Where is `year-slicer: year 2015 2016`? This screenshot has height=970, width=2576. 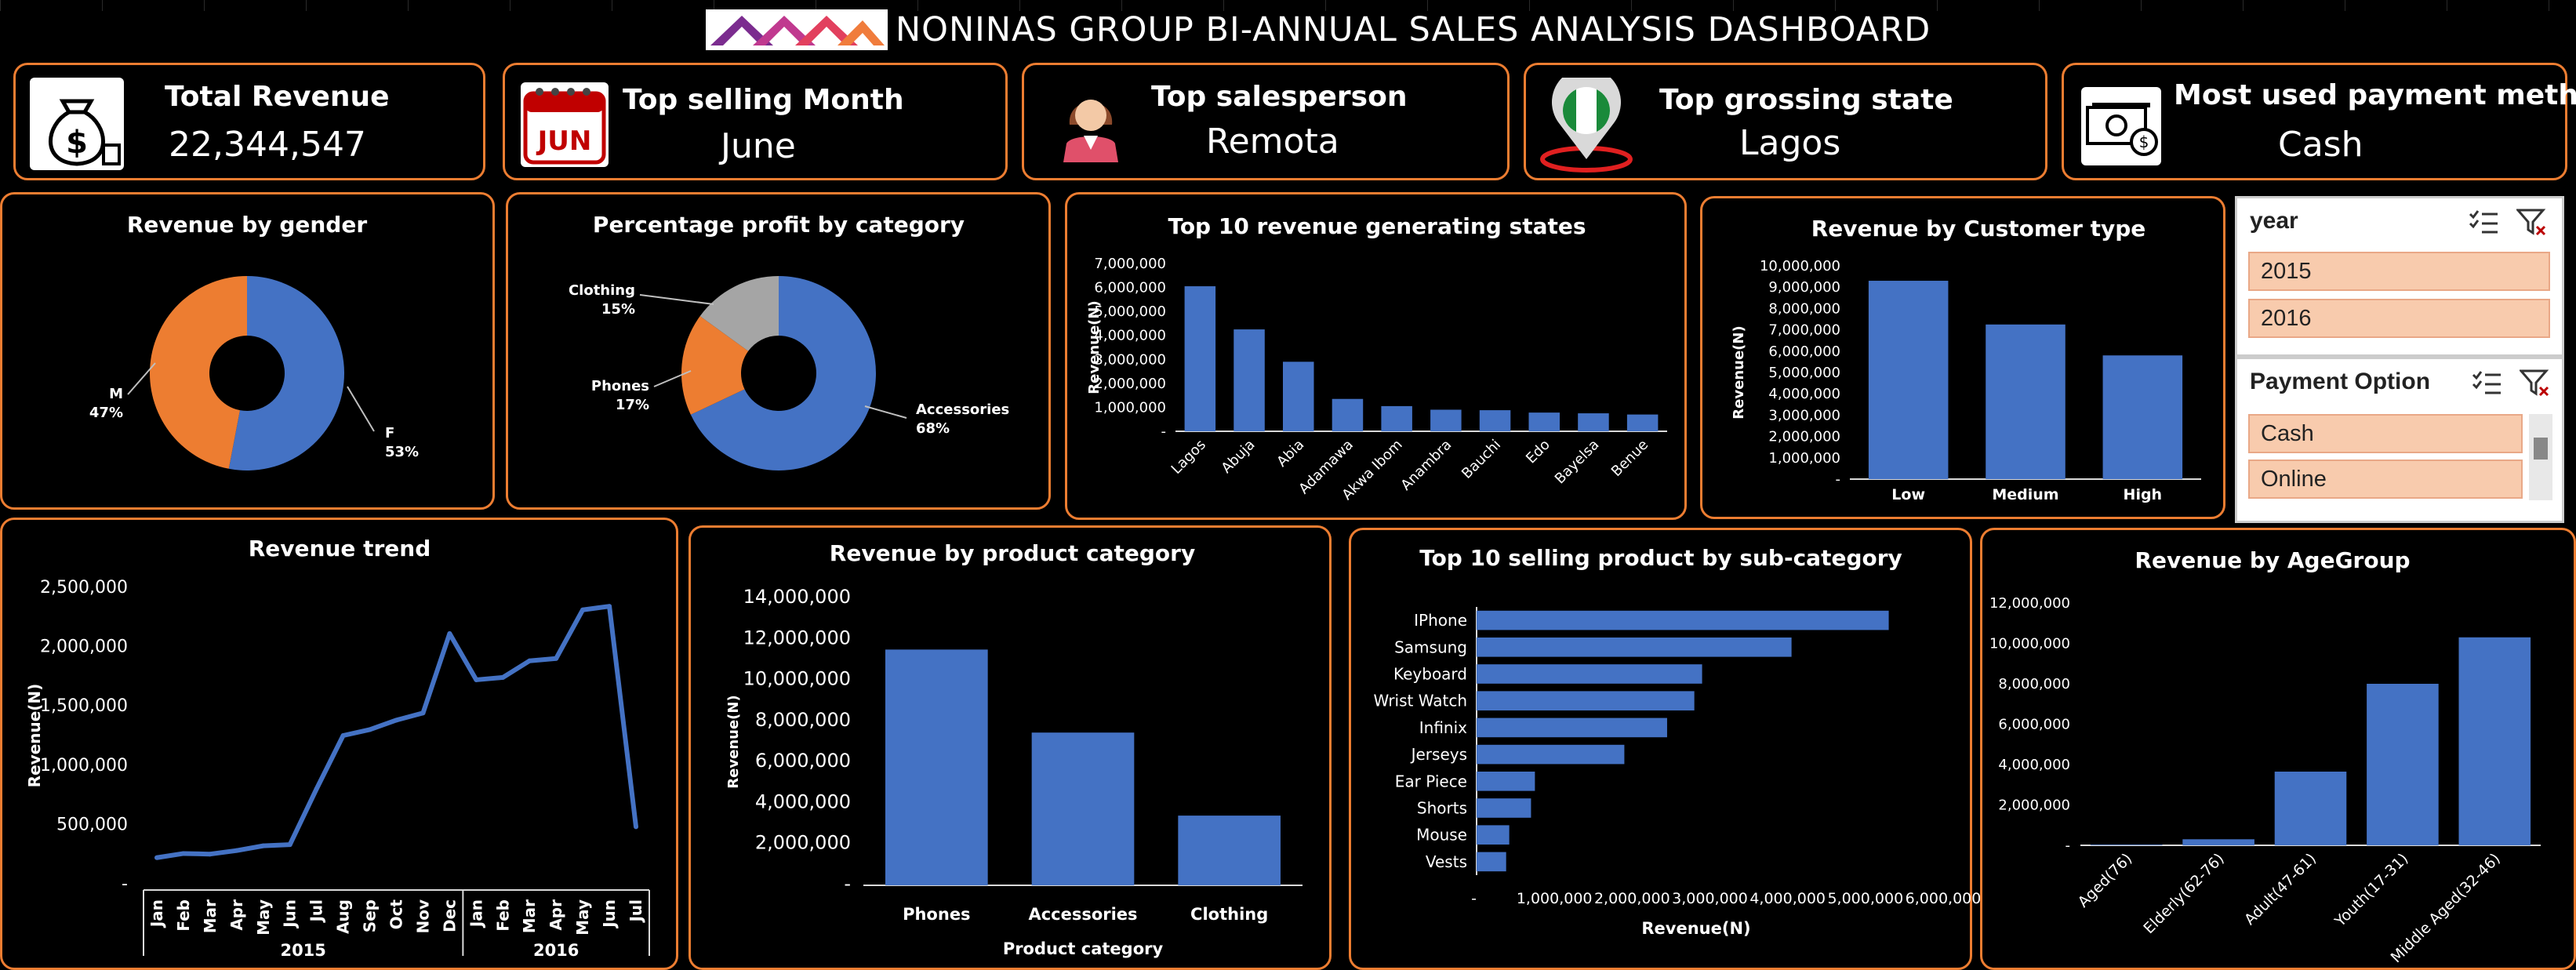
year-slicer: year 2015 2016 is located at coordinates (2399, 276).